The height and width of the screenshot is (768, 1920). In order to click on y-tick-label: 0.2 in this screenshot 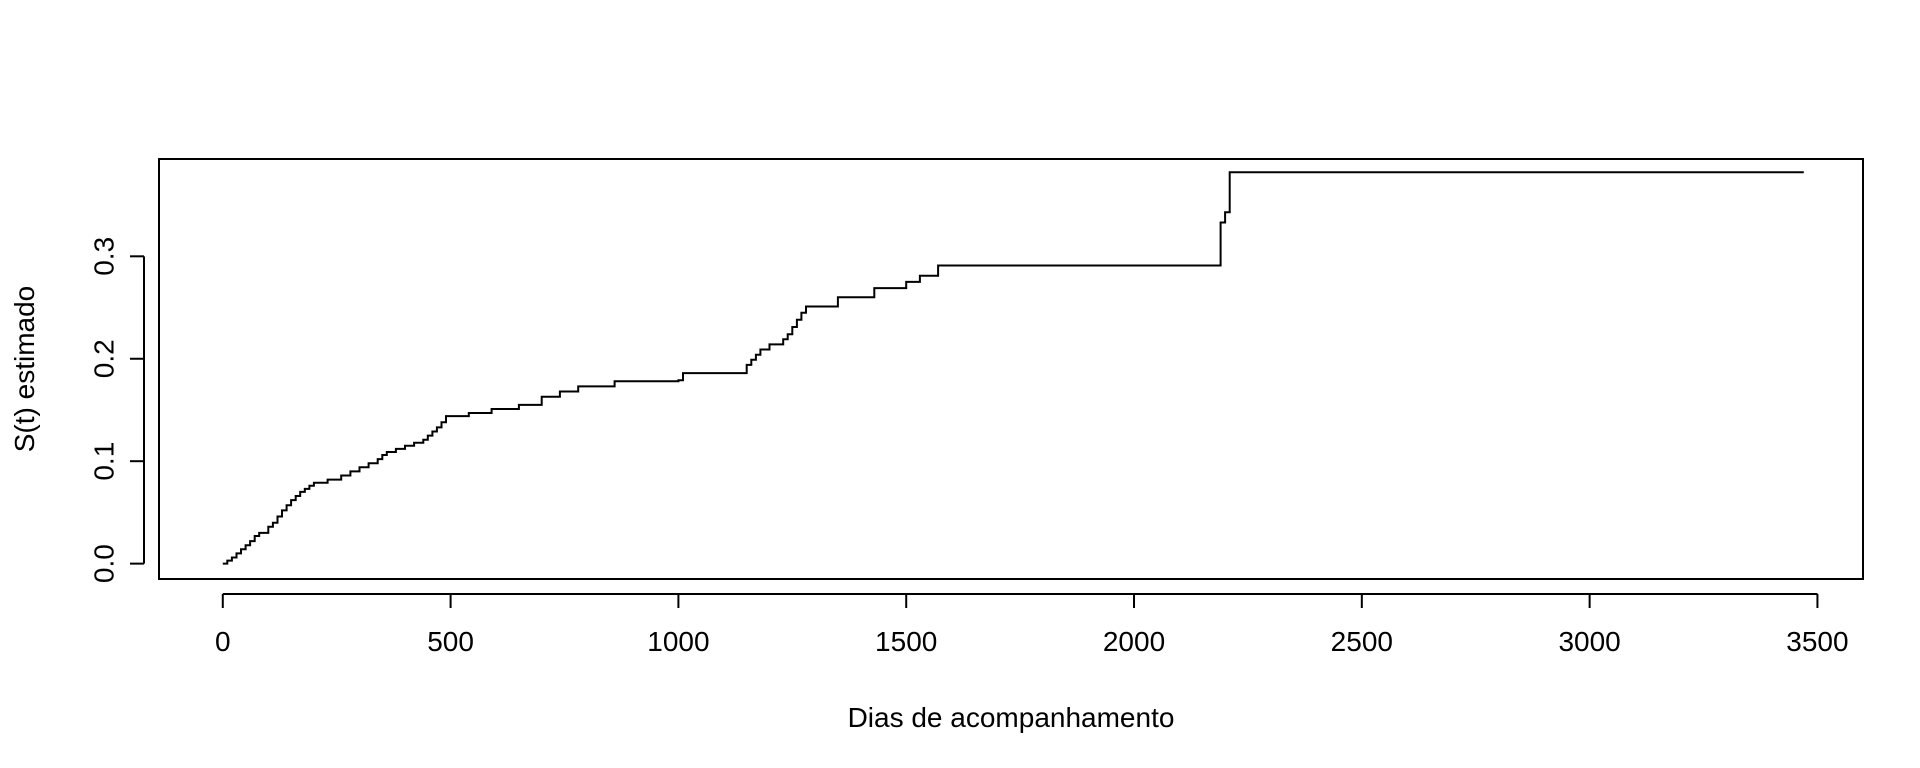, I will do `click(104, 358)`.